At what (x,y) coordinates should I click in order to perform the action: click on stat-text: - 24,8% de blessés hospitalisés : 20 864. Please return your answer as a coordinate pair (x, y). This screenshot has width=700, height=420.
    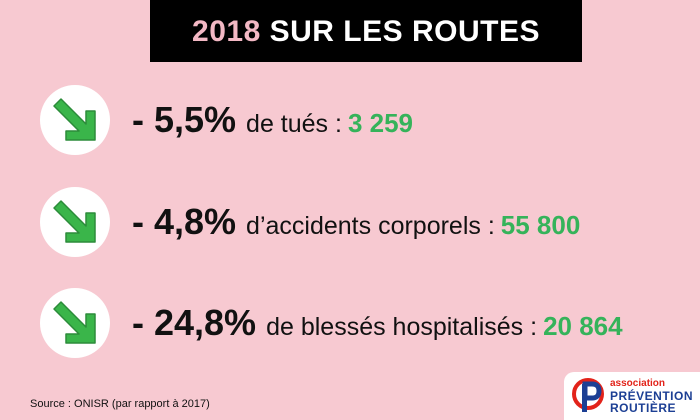
    Looking at the image, I should click on (377, 323).